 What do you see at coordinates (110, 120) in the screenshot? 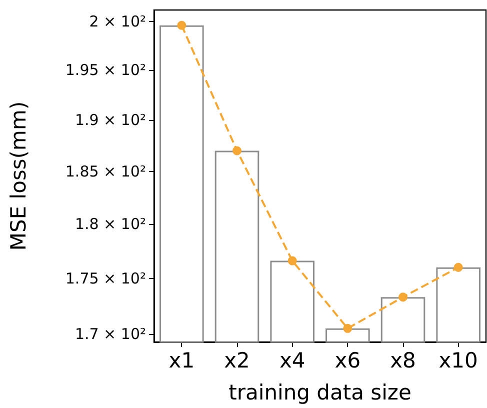
I see `y-tick-label: 1.9 × 10²` at bounding box center [110, 120].